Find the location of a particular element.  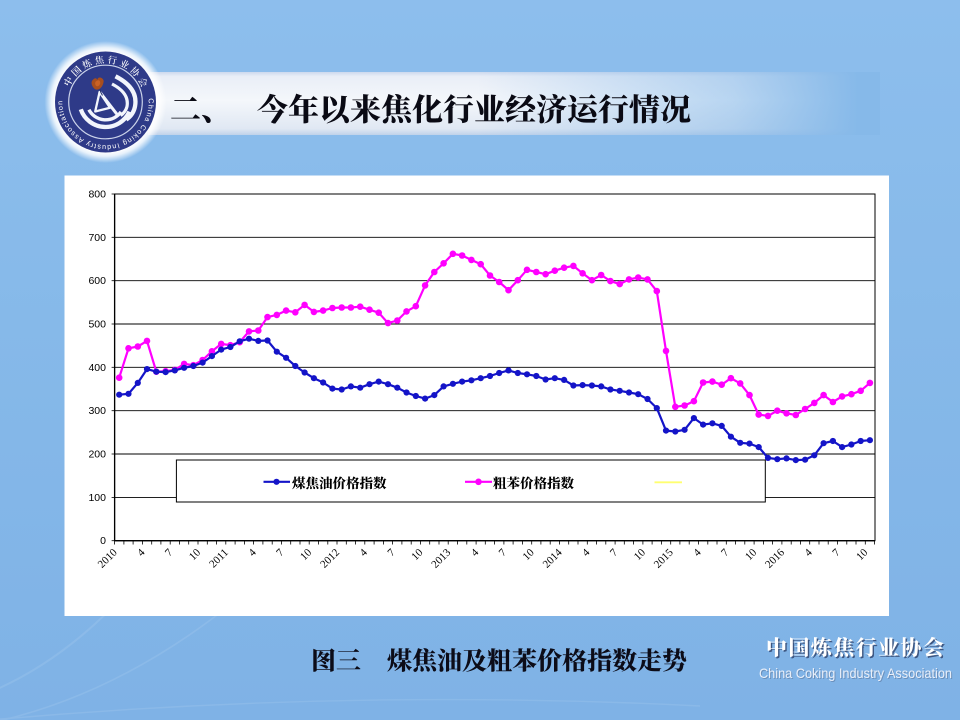

svg-text: 400 is located at coordinates (97, 368).